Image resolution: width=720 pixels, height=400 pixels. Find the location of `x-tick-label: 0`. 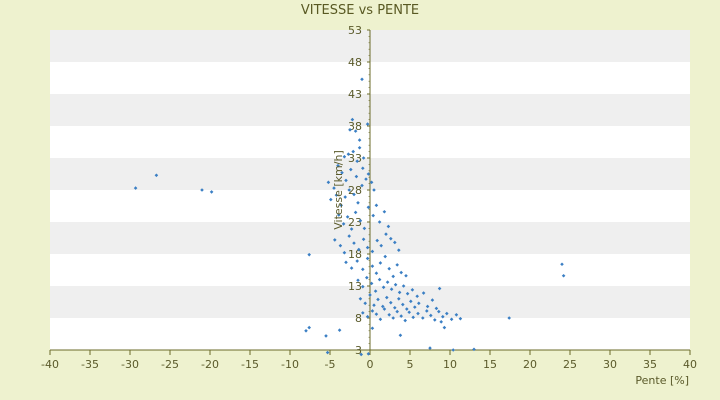

x-tick-label: 0 is located at coordinates (370, 364).